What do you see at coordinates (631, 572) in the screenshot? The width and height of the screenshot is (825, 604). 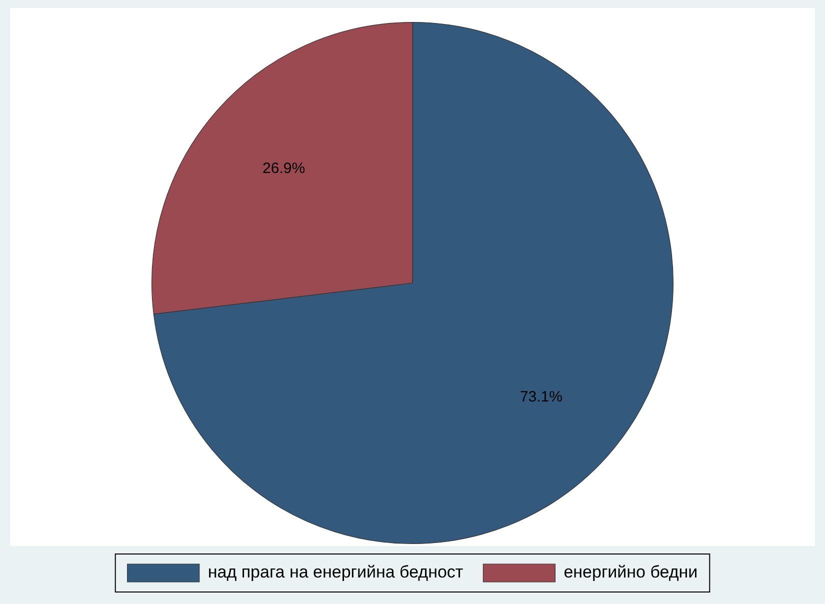 I see `legend-label: енергийно бедни` at bounding box center [631, 572].